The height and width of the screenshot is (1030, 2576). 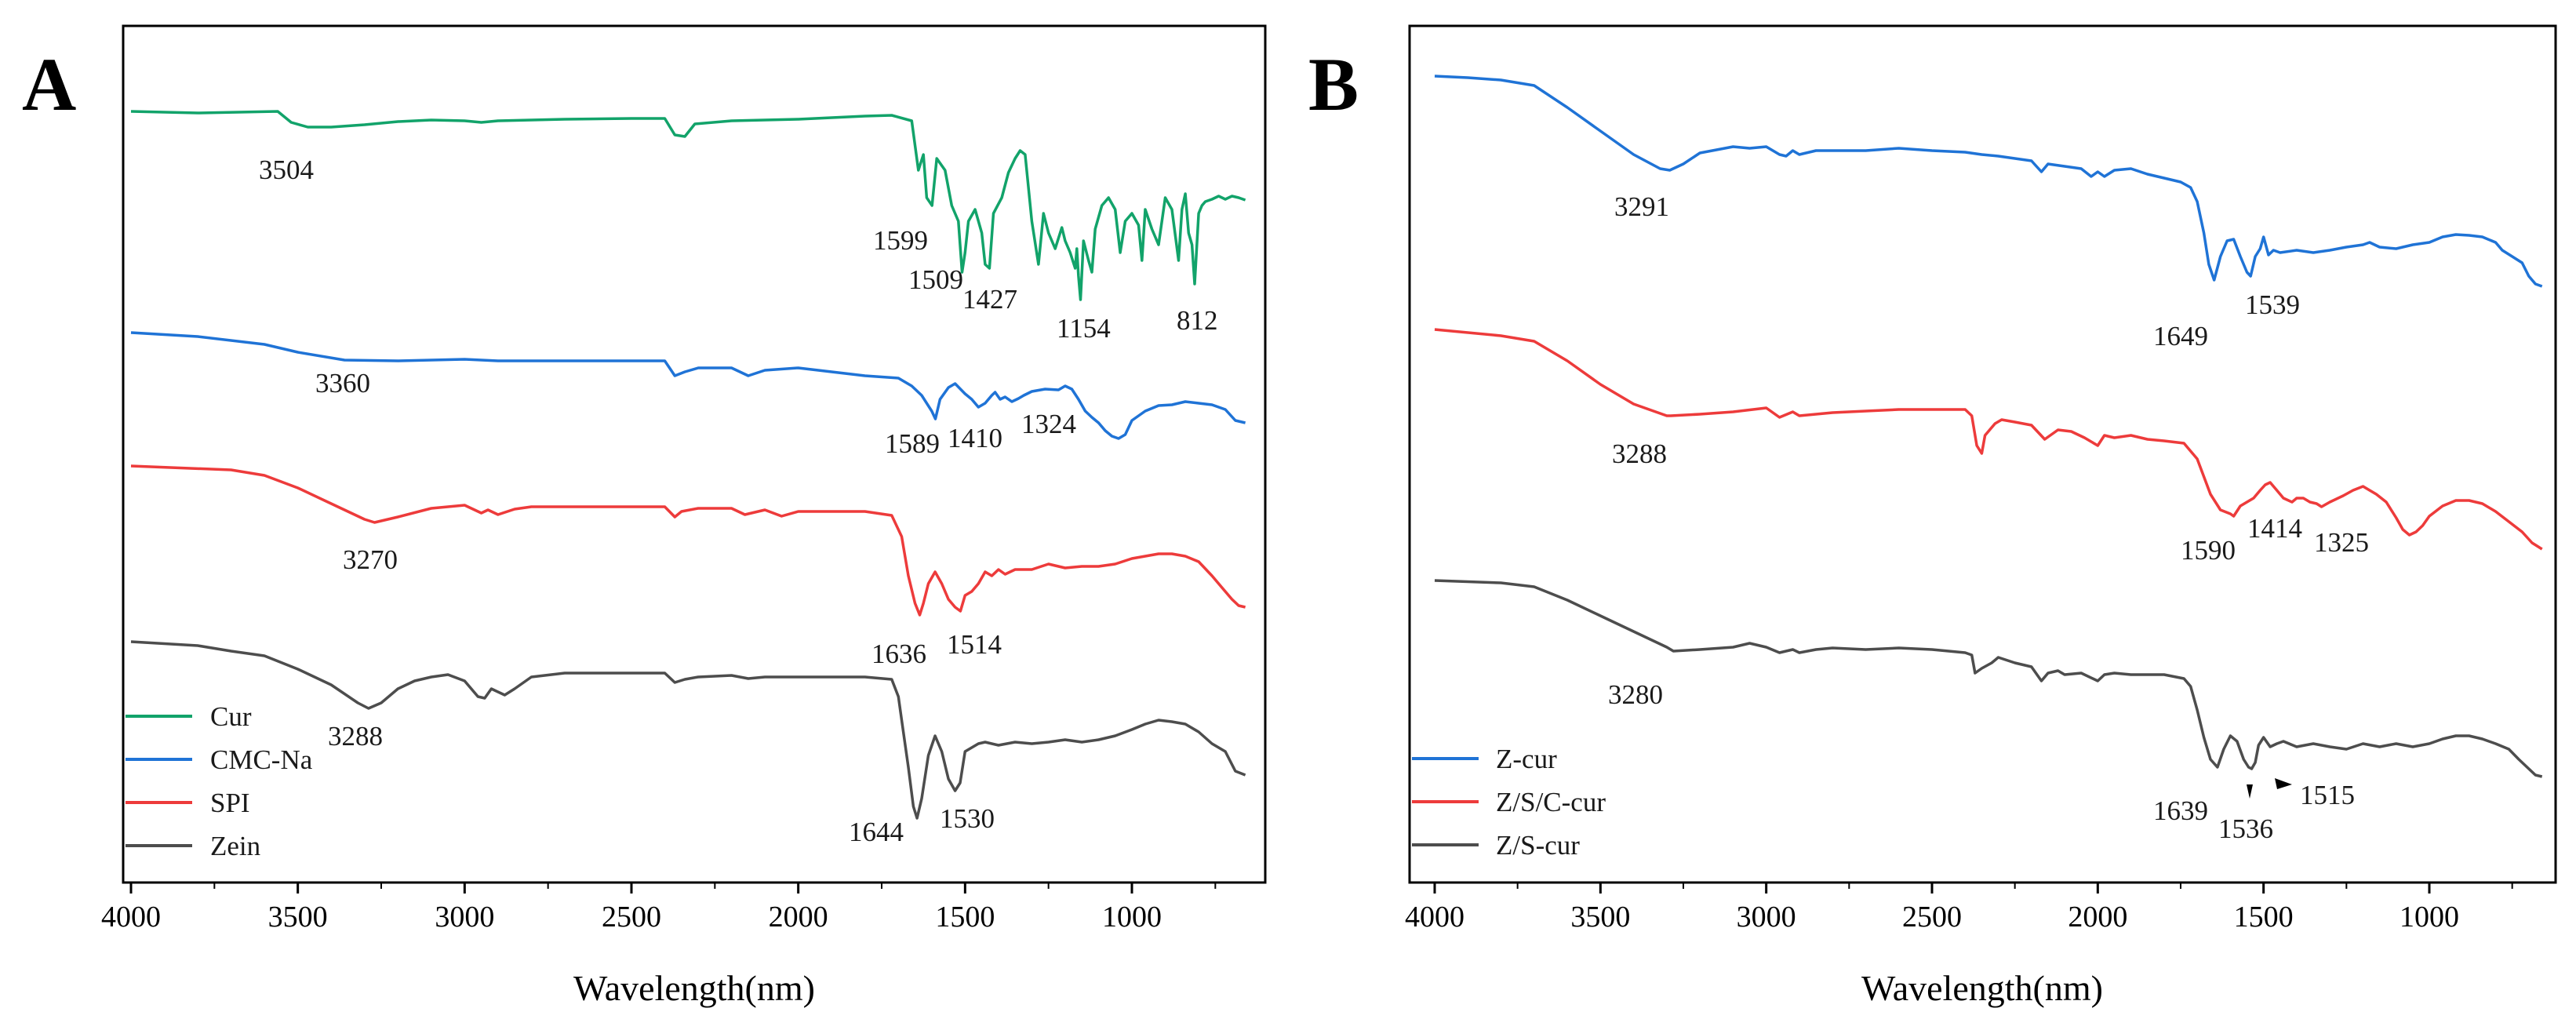 I want to click on peak-label: 3270, so click(x=370, y=559).